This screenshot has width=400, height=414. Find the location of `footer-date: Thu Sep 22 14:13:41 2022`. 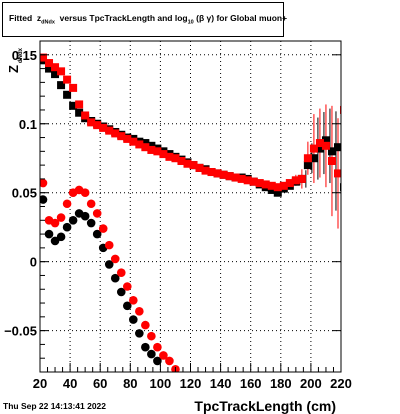

footer-date: Thu Sep 22 14:13:41 2022 is located at coordinates (55, 406).